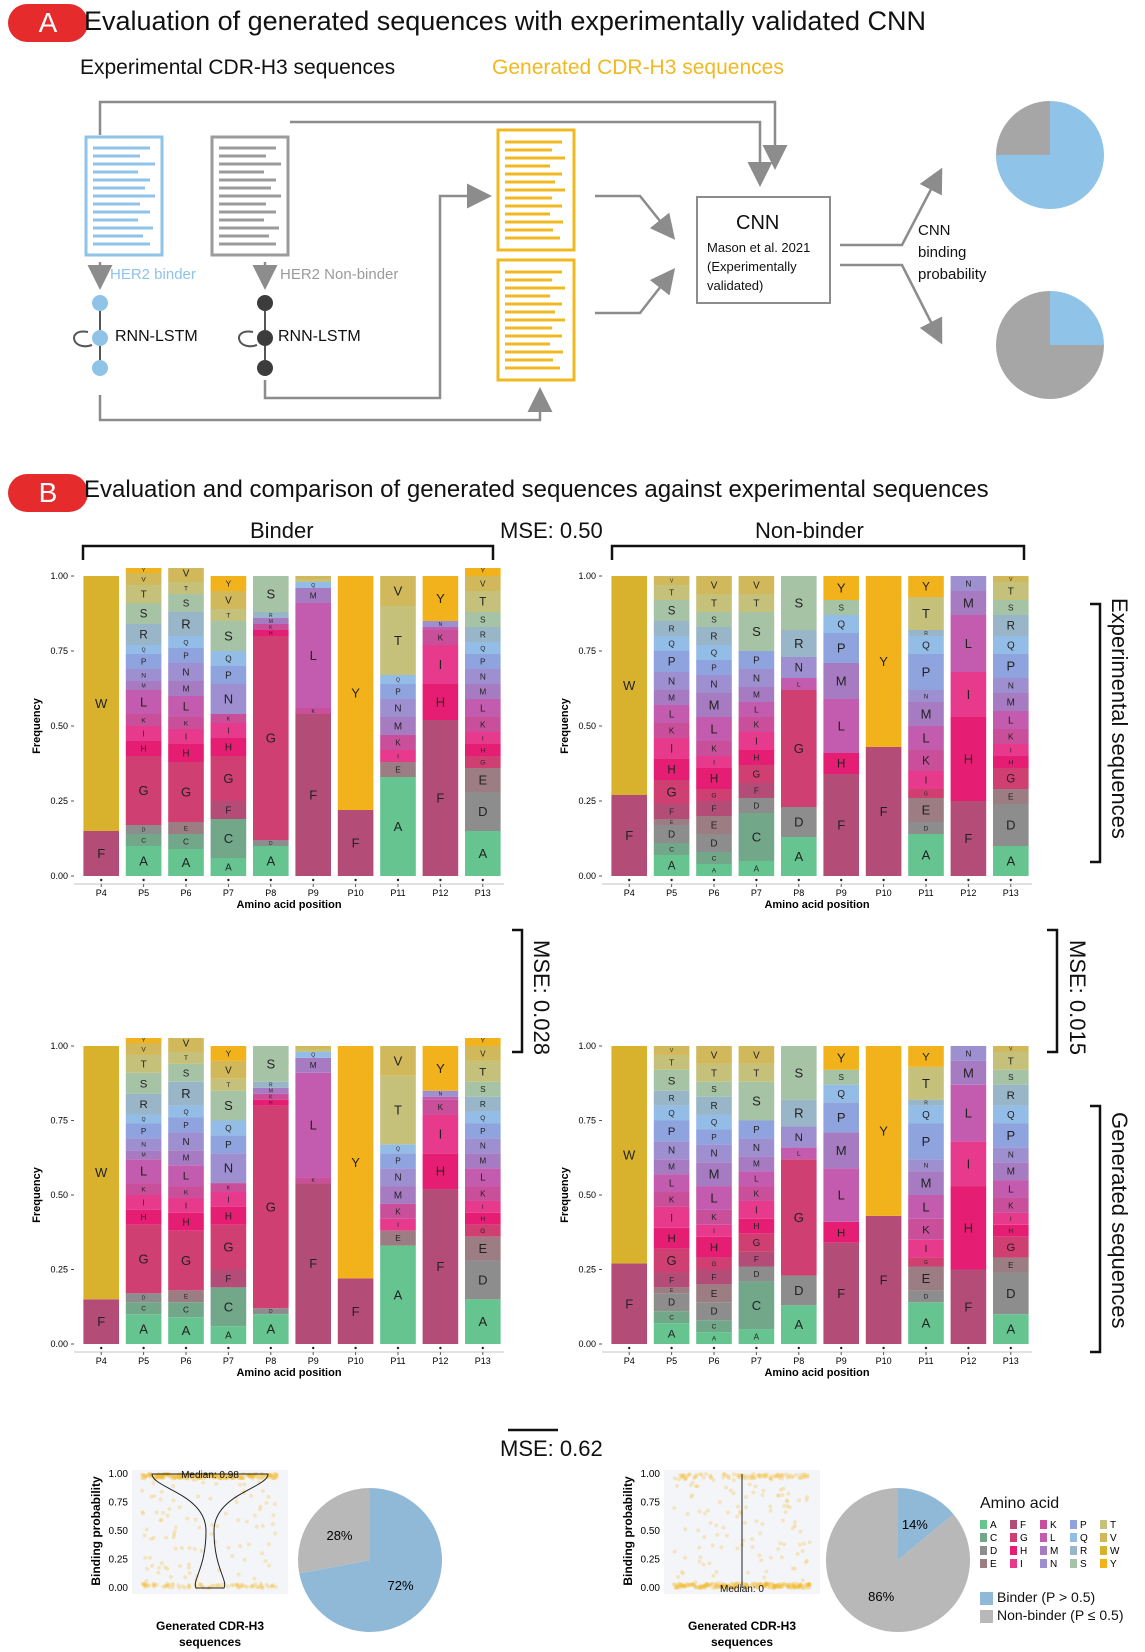  Describe the element at coordinates (742, 1642) in the screenshot. I see `x-axis-label-2: sequences` at that location.